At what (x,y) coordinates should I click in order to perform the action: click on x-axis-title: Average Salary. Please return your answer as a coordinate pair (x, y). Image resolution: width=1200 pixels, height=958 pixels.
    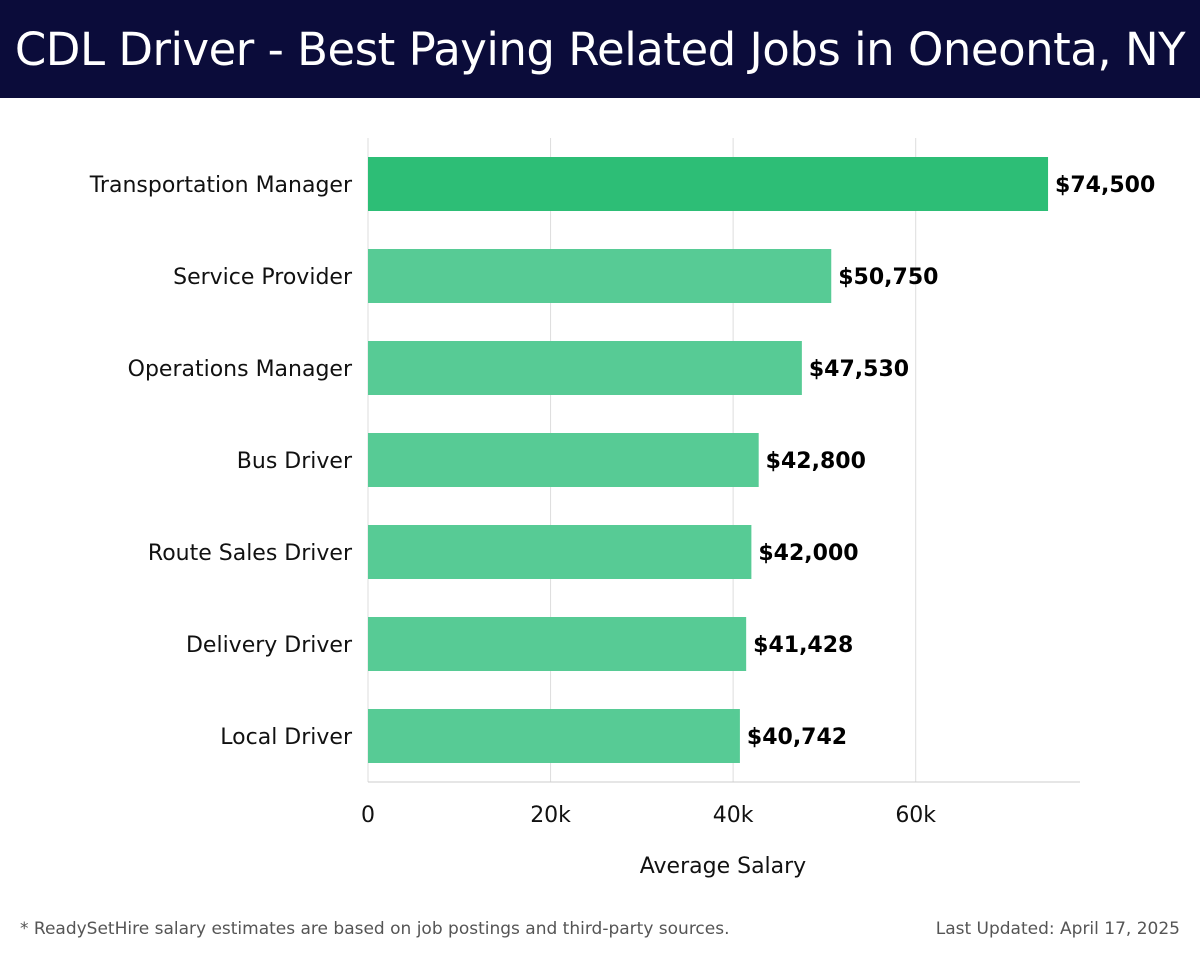
    Looking at the image, I should click on (723, 866).